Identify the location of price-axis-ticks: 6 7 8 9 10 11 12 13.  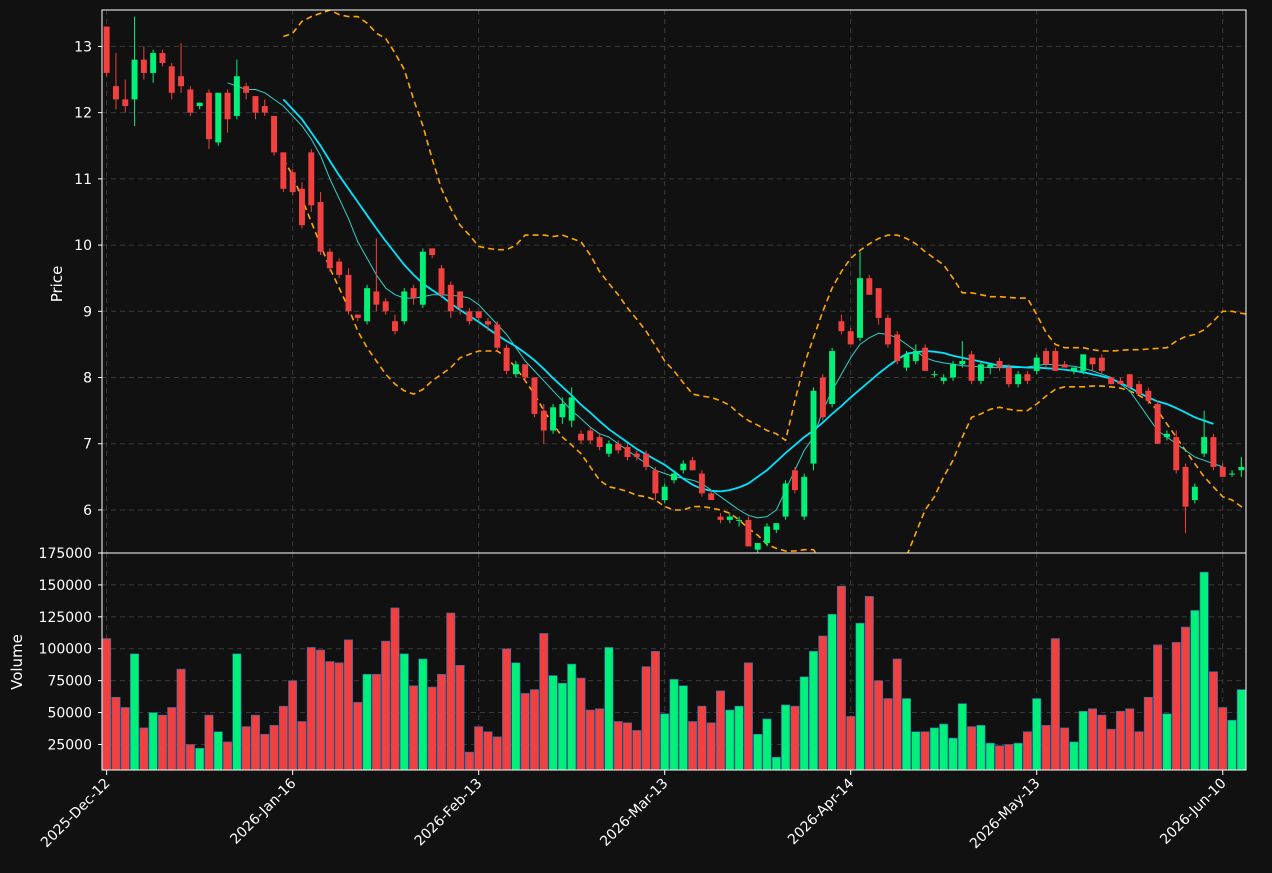
(88, 279).